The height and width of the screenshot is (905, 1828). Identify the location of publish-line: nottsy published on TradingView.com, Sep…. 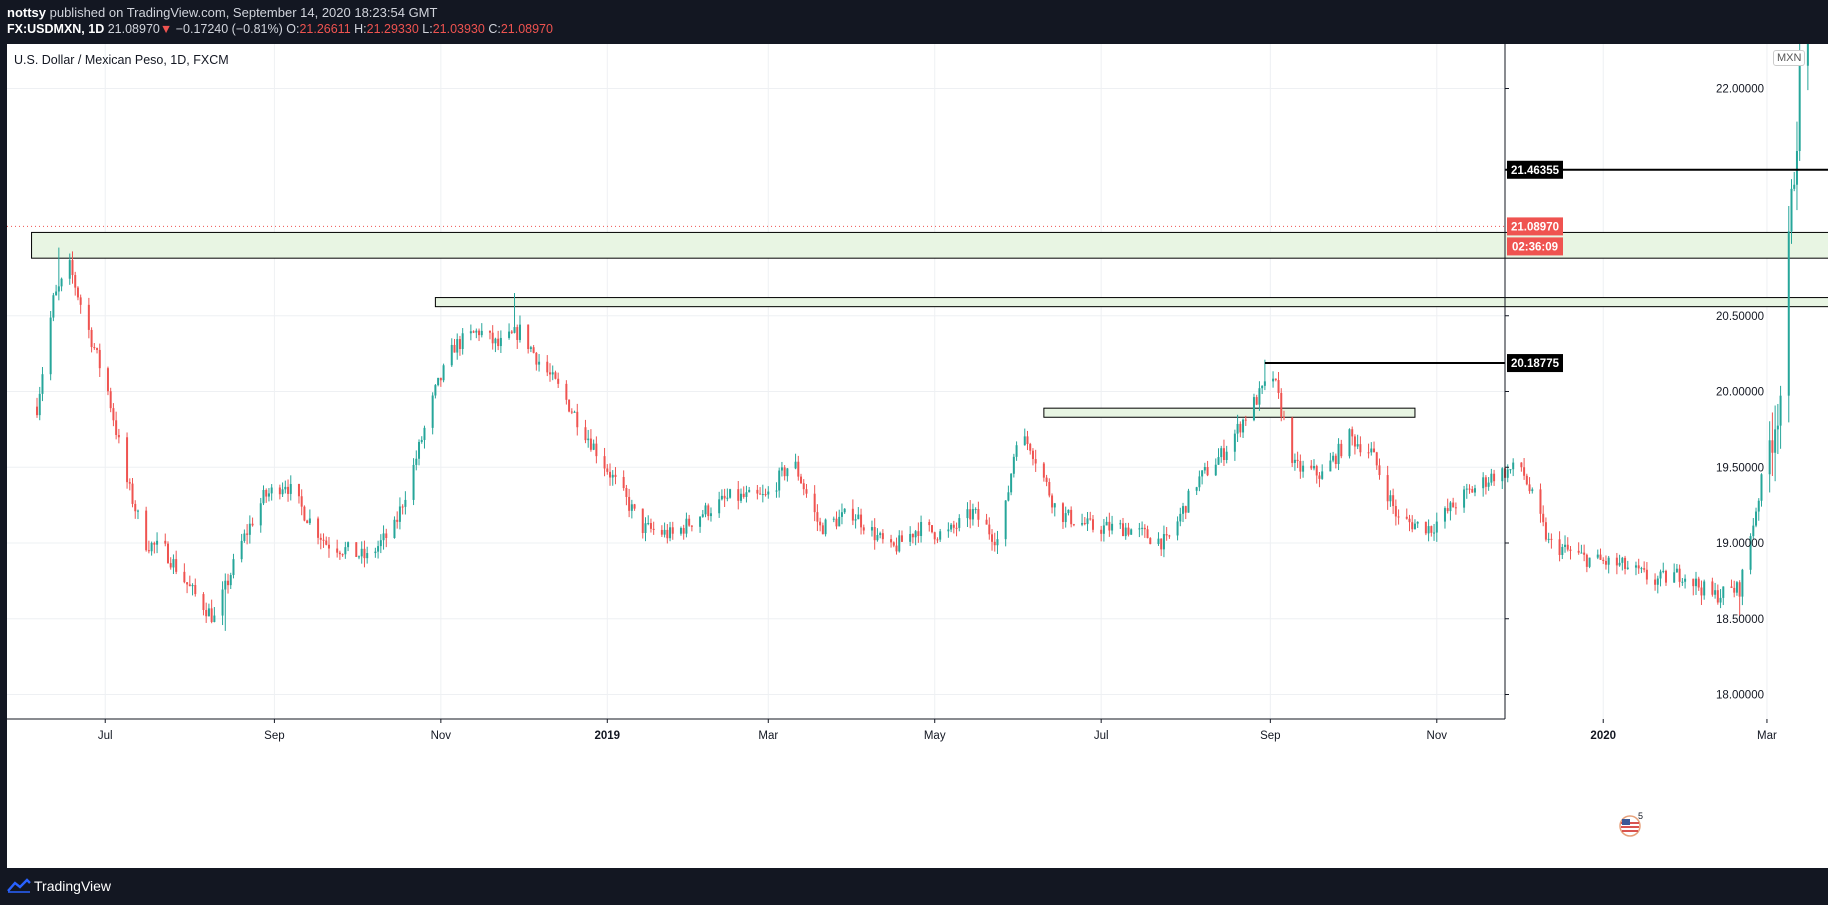
(222, 12).